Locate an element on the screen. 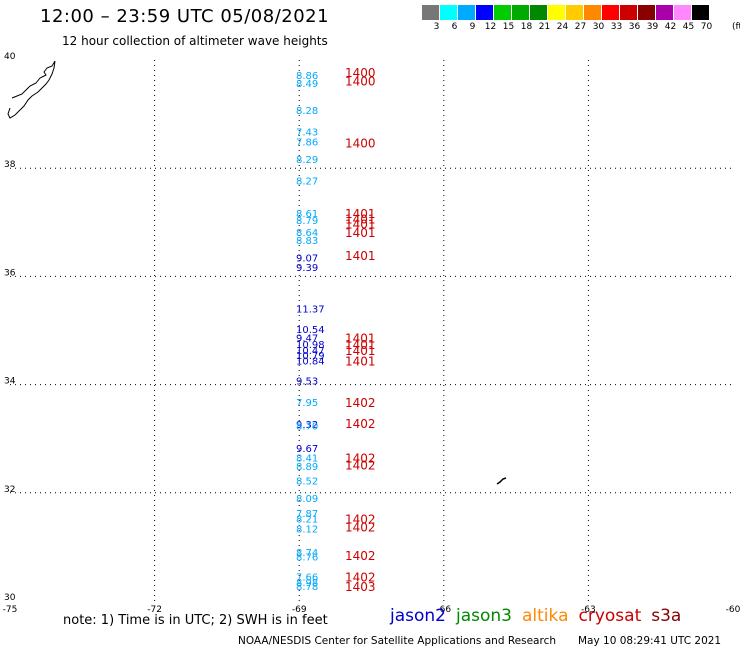 Image resolution: width=740 pixels, height=650 pixels. wave-height-label: 8.27 is located at coordinates (307, 181).